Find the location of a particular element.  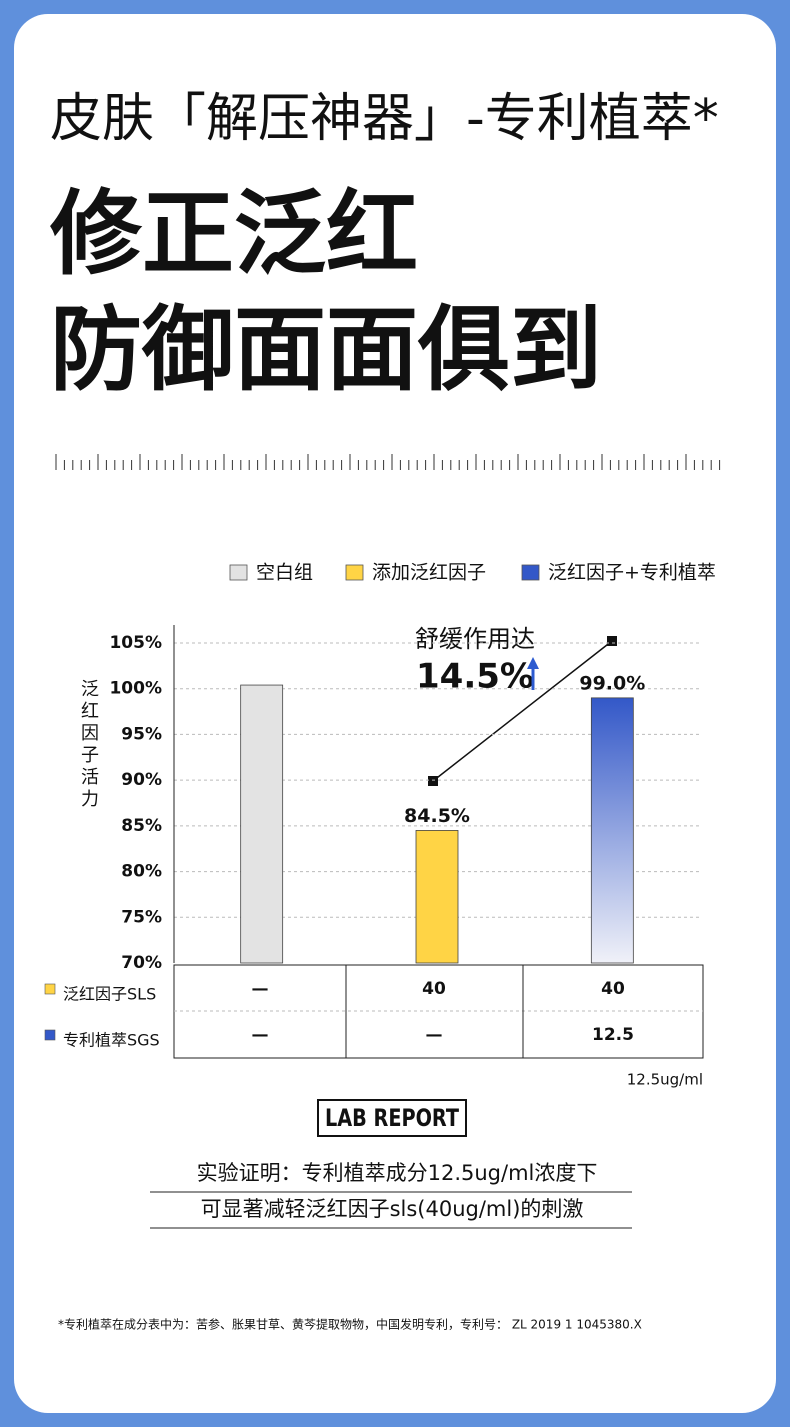

annotation-text: 舒缓作用达 is located at coordinates (475, 639).